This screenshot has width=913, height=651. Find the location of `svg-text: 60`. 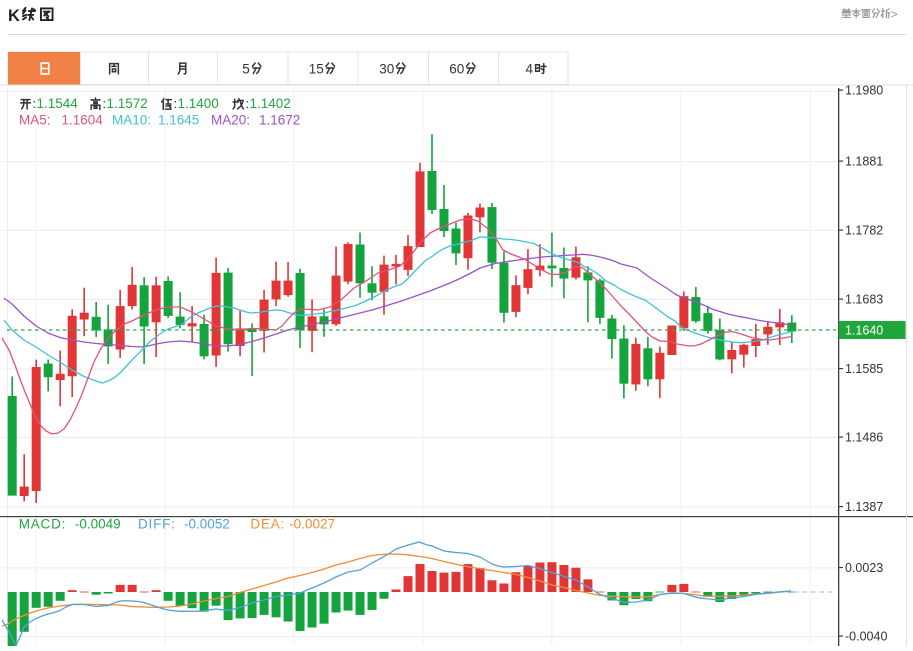

svg-text: 60 is located at coordinates (456, 69).